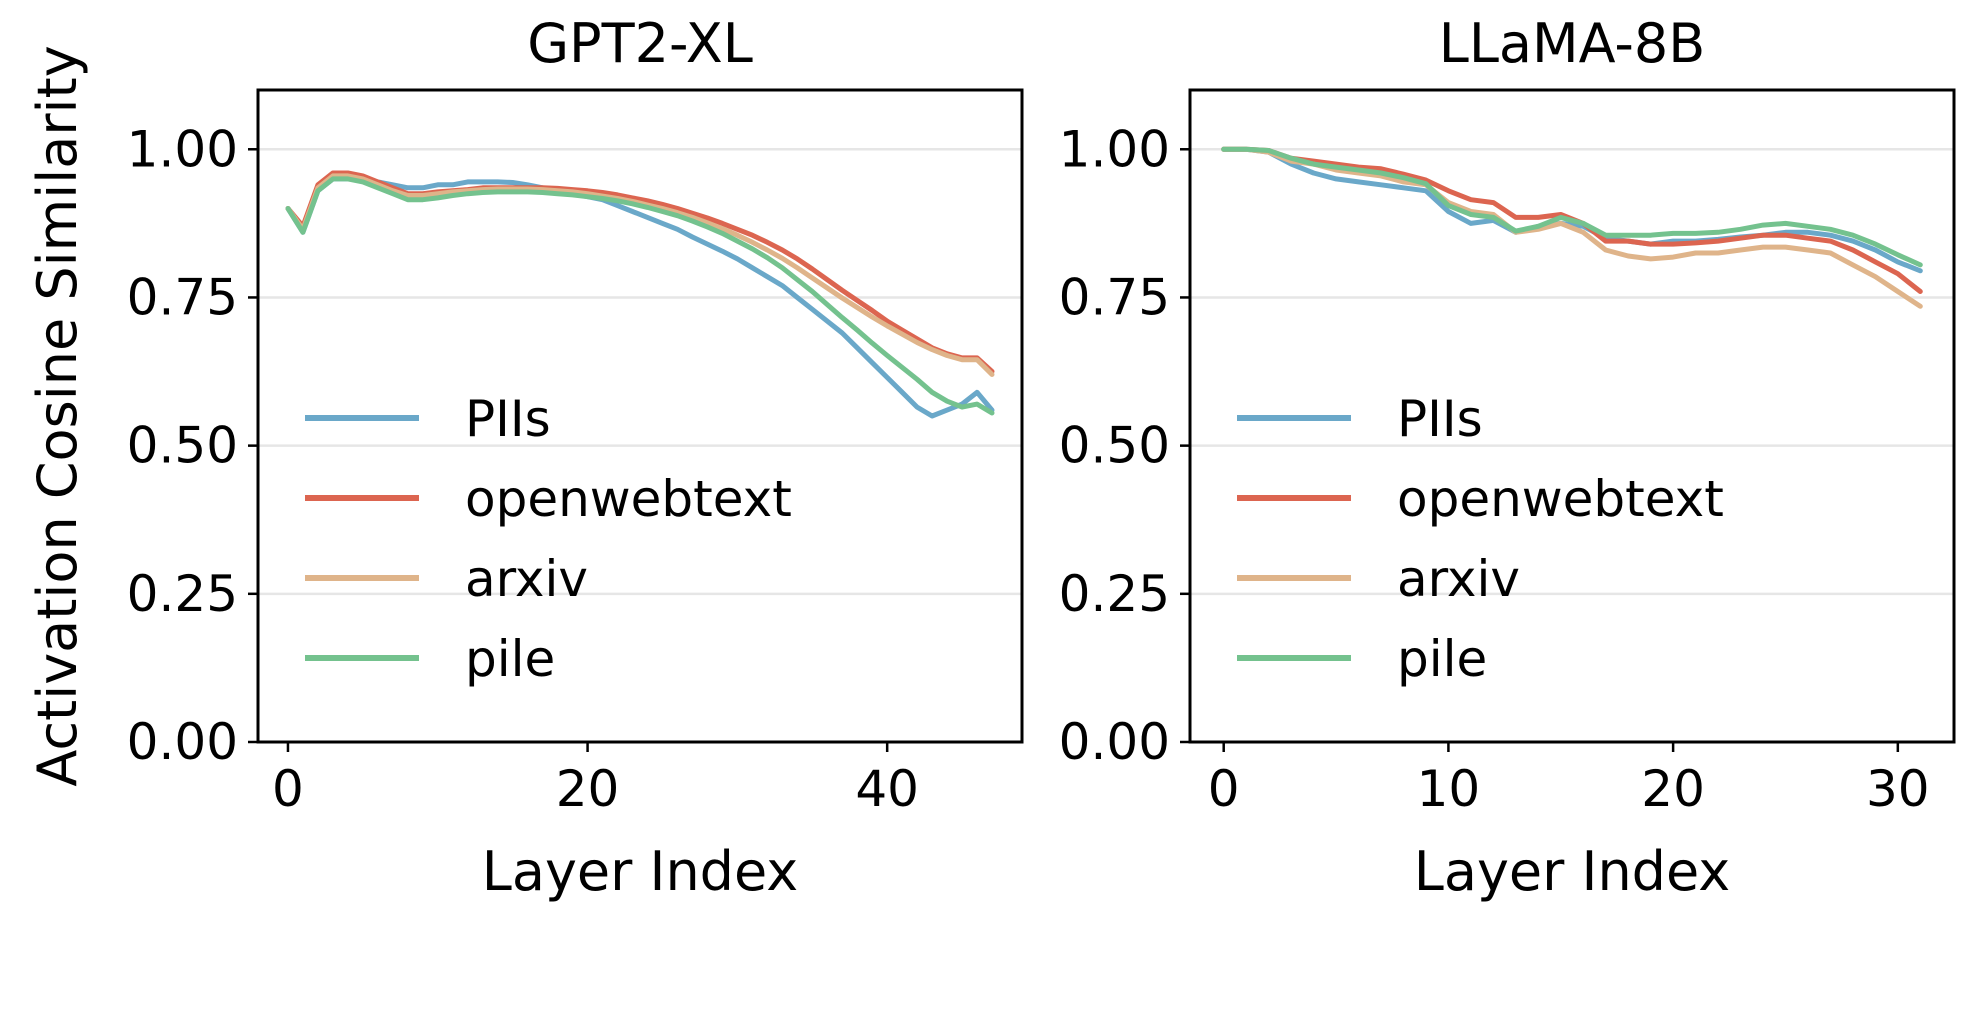 This screenshot has height=1026, width=1980. What do you see at coordinates (57, 415) in the screenshot?
I see `y-axis-label: Activation Cosine Similarity` at bounding box center [57, 415].